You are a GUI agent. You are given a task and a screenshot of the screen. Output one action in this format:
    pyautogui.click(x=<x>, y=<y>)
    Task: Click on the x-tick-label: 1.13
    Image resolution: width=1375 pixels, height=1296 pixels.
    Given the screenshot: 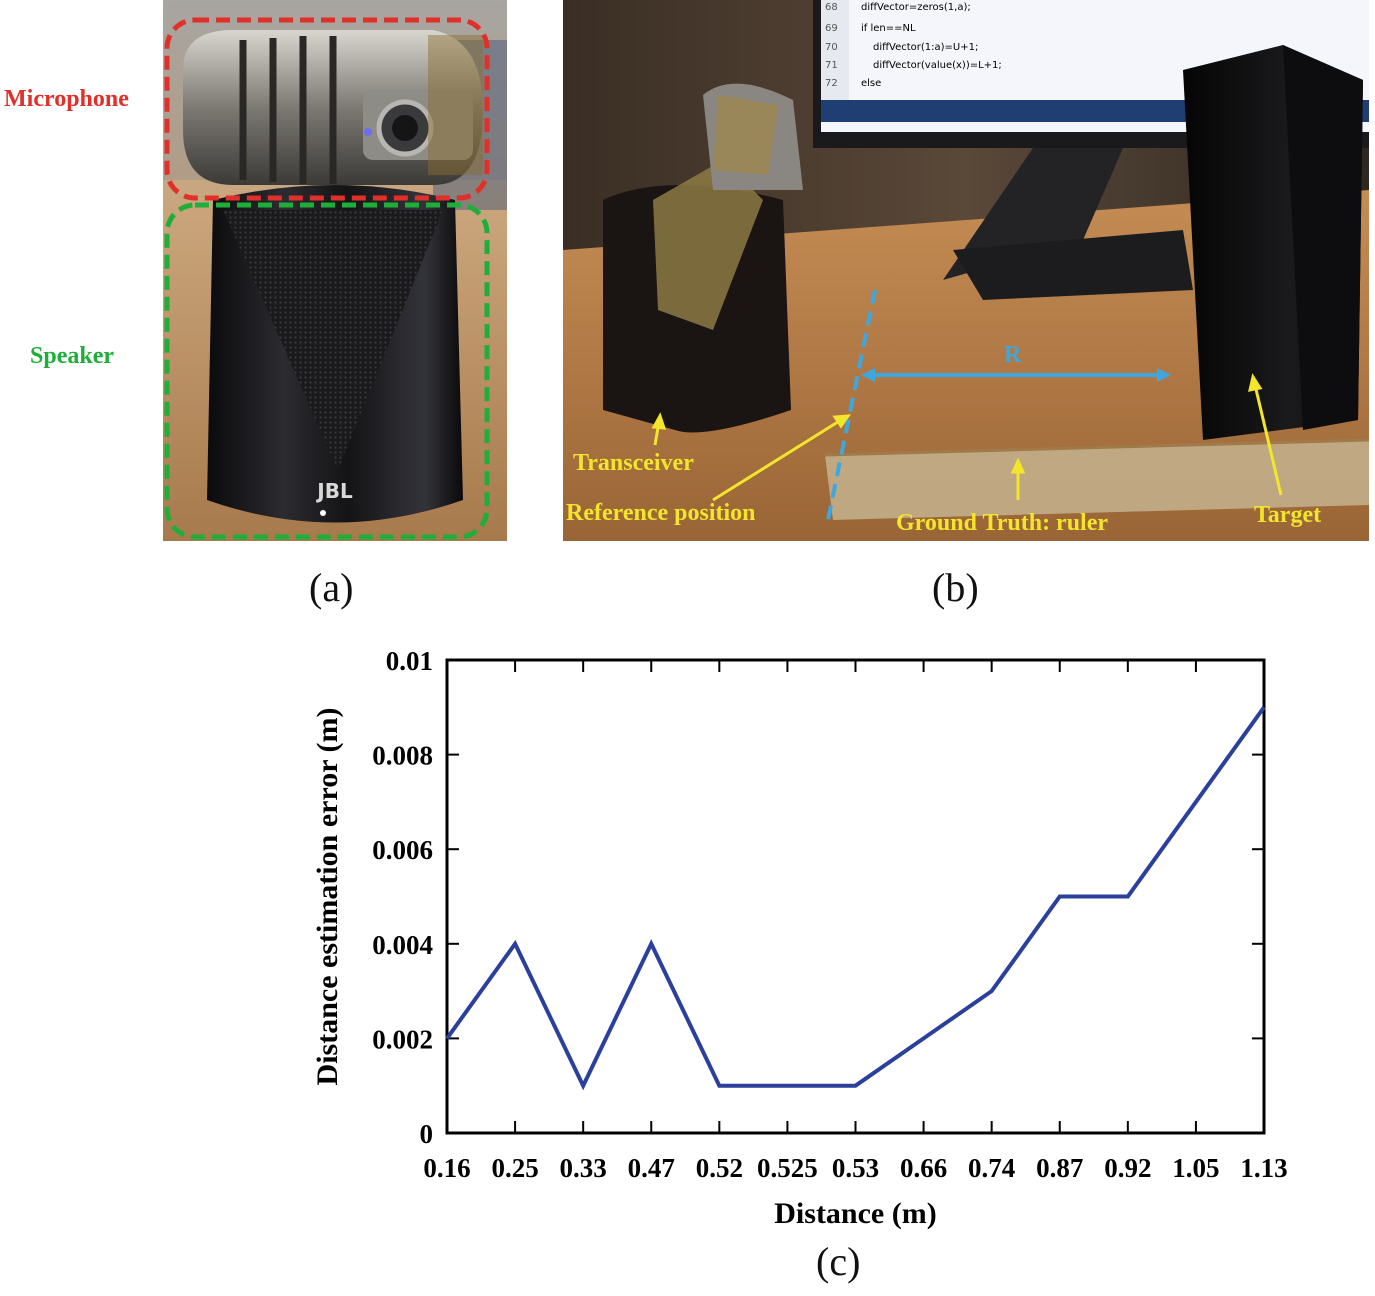 What is the action you would take?
    pyautogui.click(x=1263, y=1168)
    